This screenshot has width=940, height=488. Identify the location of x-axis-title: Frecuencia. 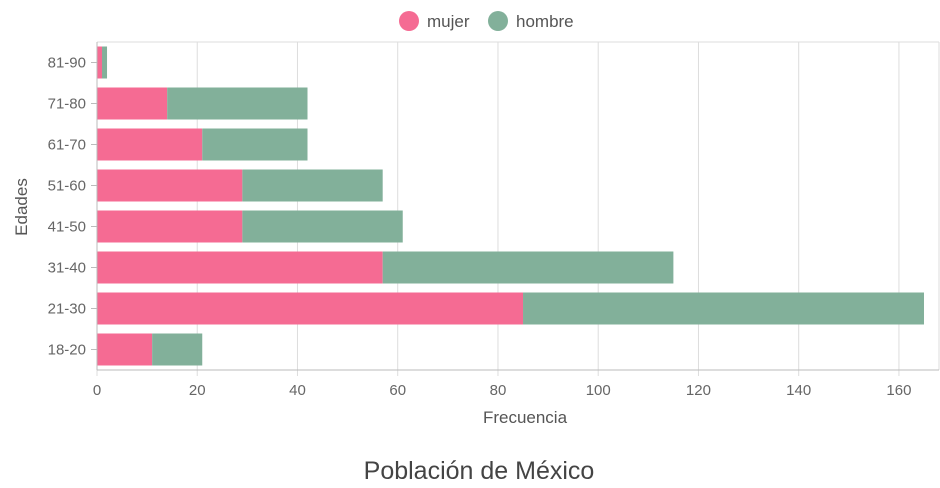
(525, 417).